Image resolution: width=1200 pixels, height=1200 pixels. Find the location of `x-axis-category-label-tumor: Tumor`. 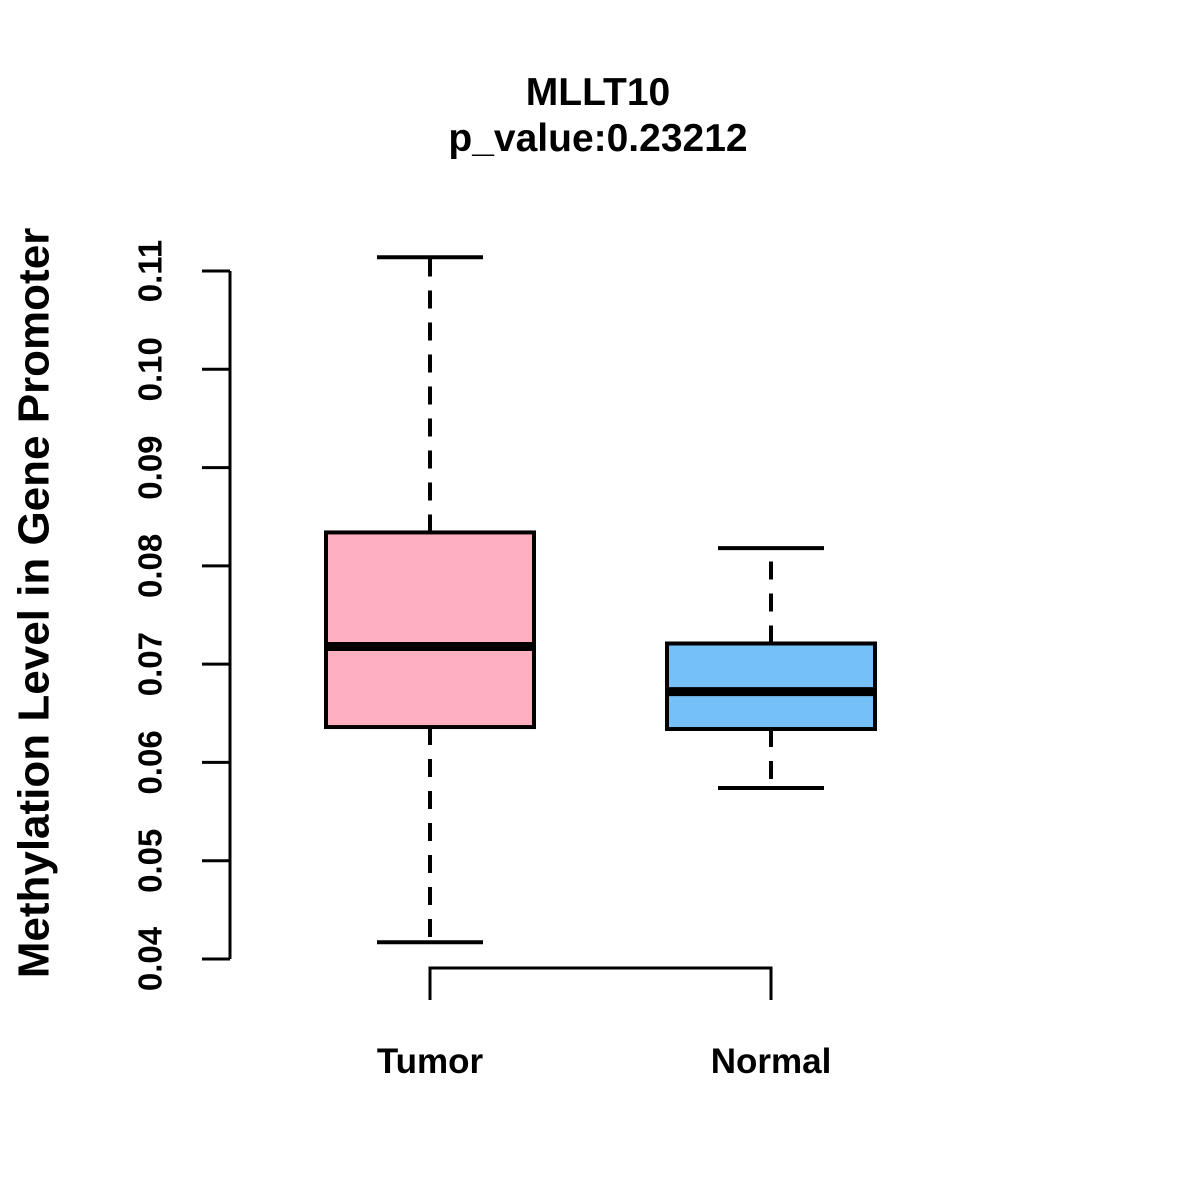

x-axis-category-label-tumor: Tumor is located at coordinates (430, 1061).